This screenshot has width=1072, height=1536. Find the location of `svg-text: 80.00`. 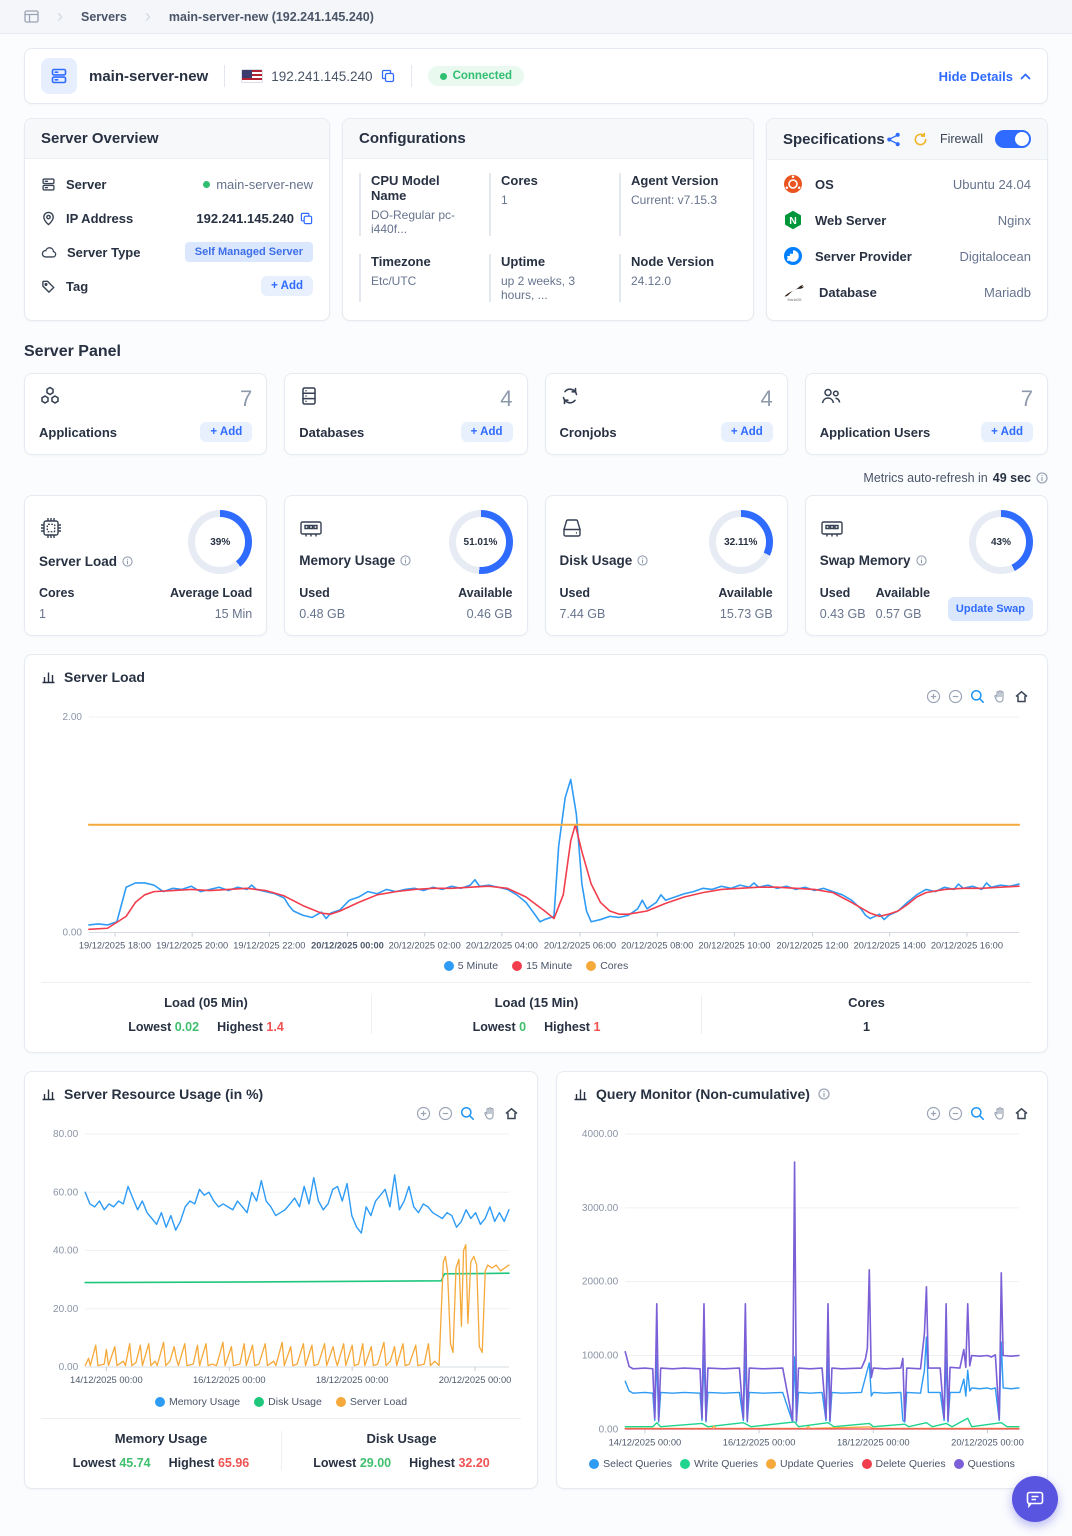

svg-text: 80.00 is located at coordinates (66, 1135).